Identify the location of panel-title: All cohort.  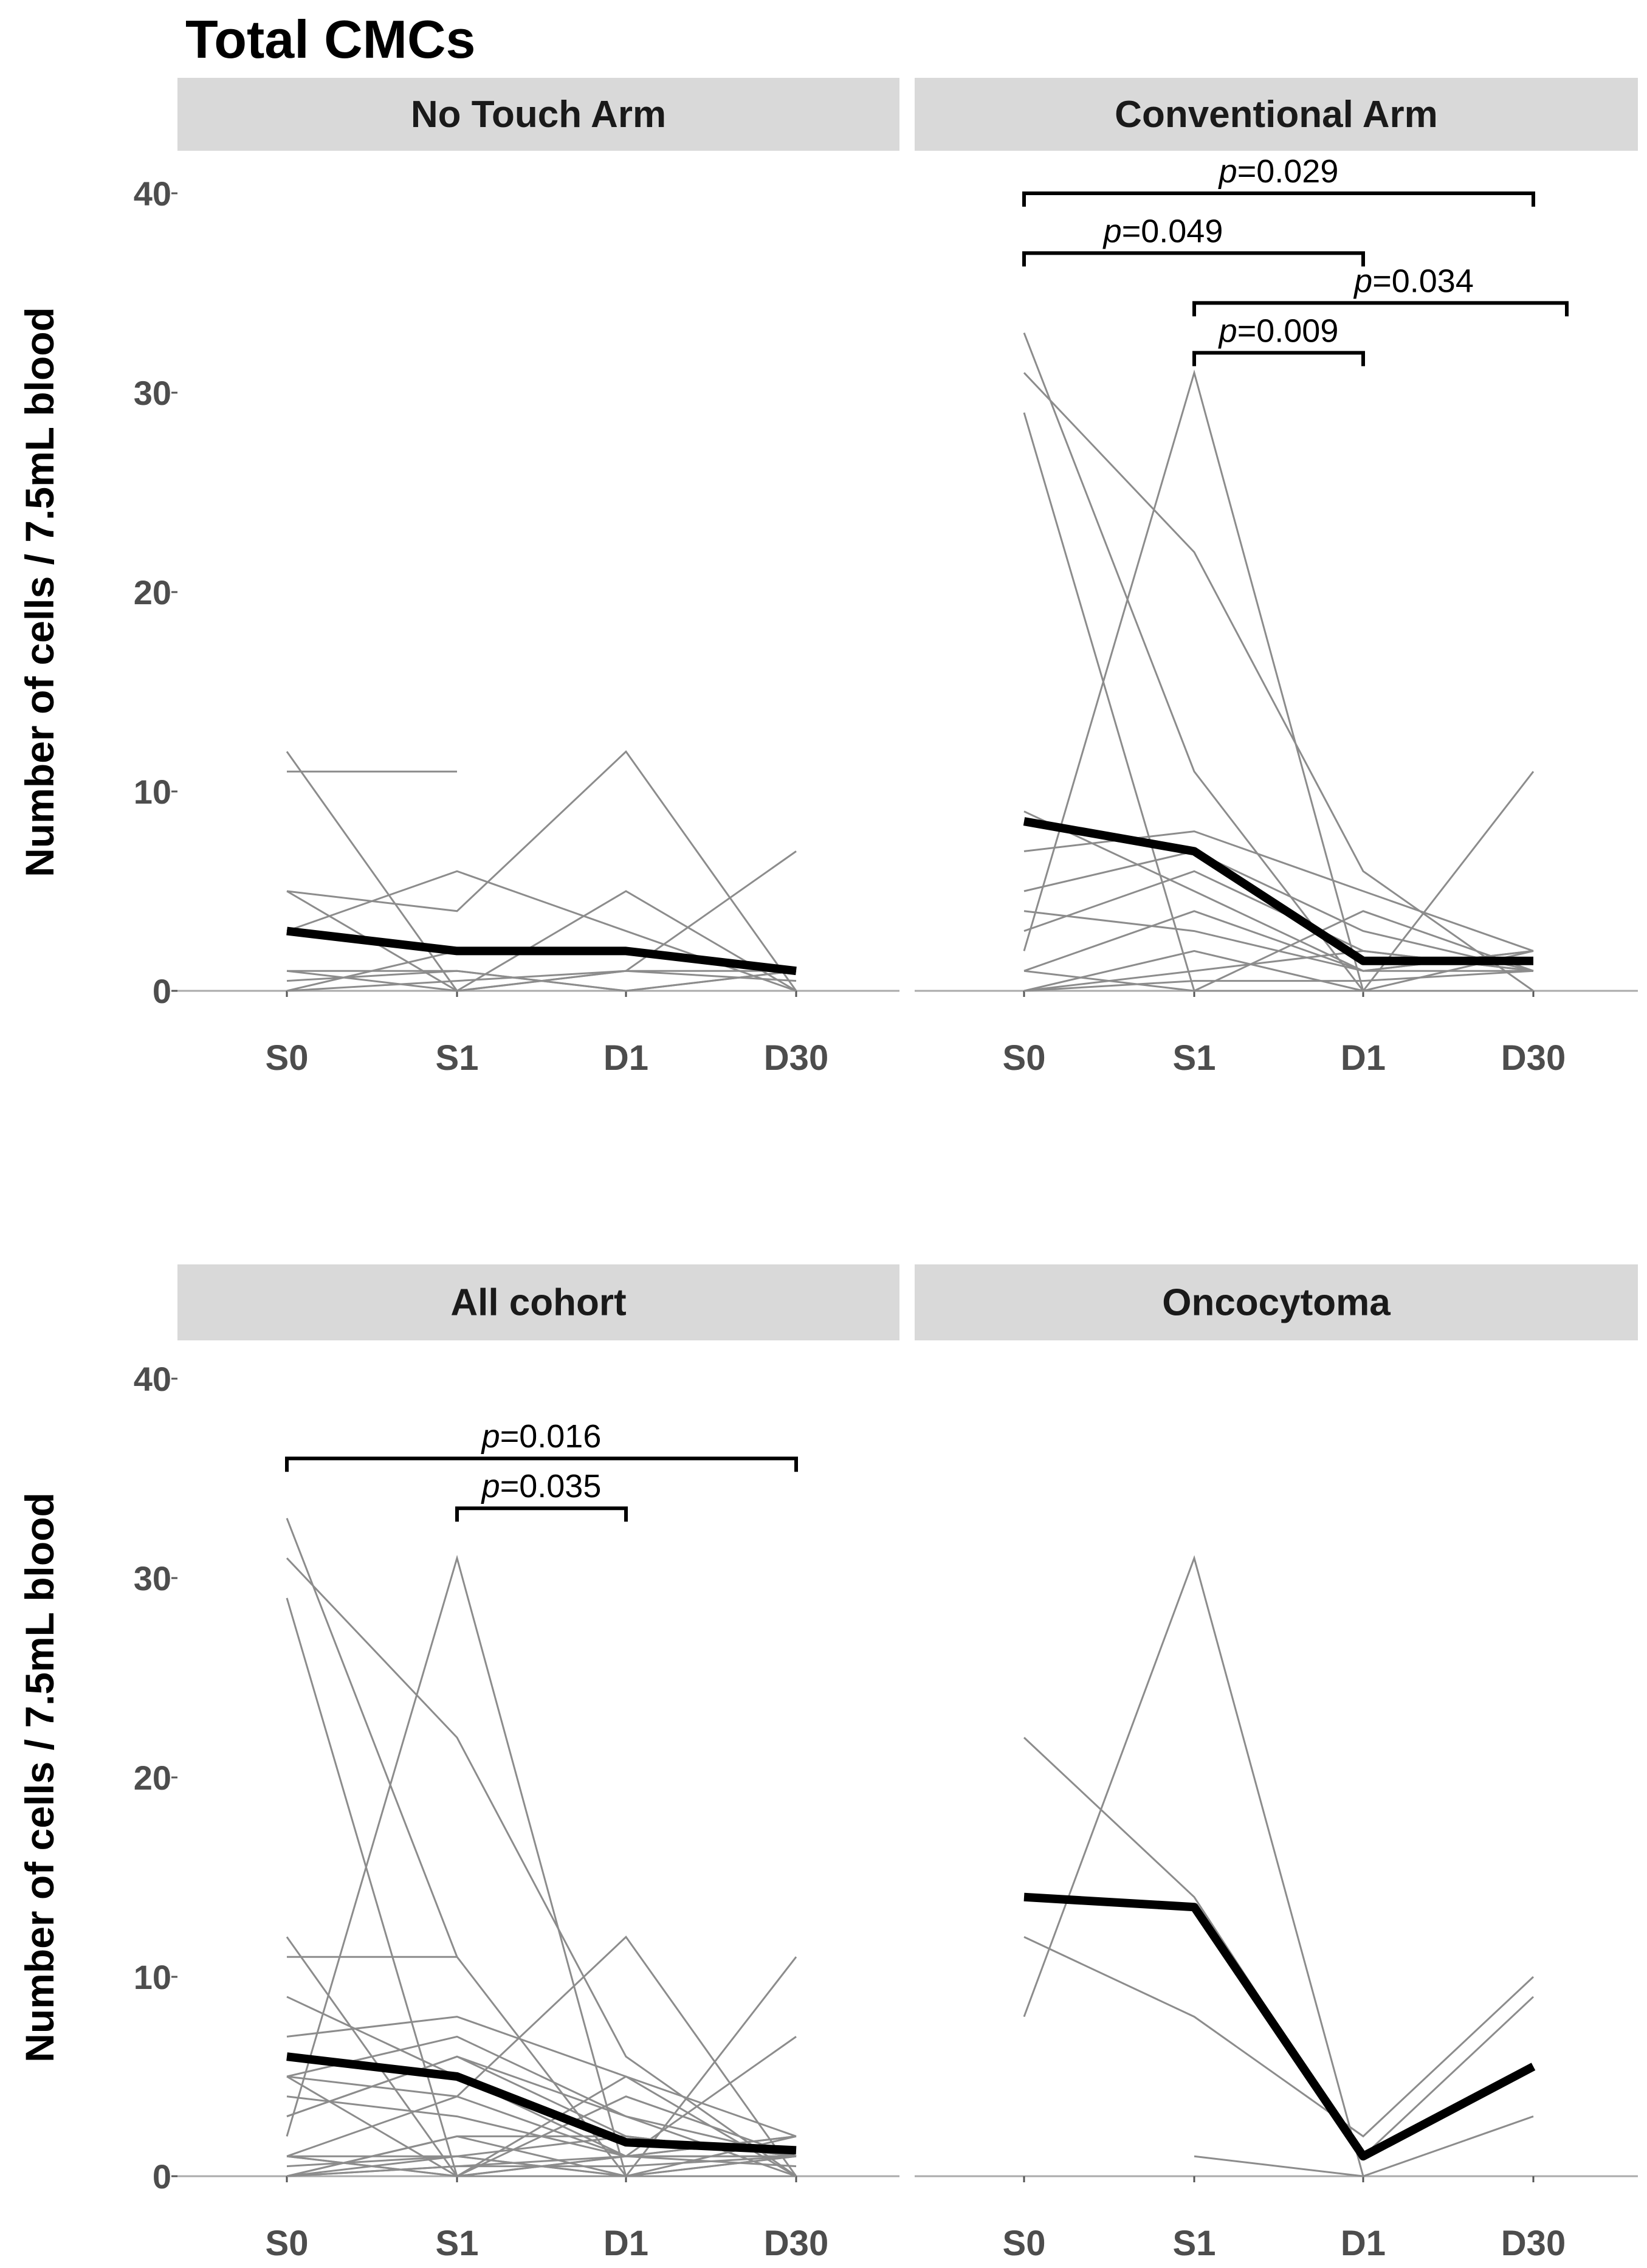
(538, 1303).